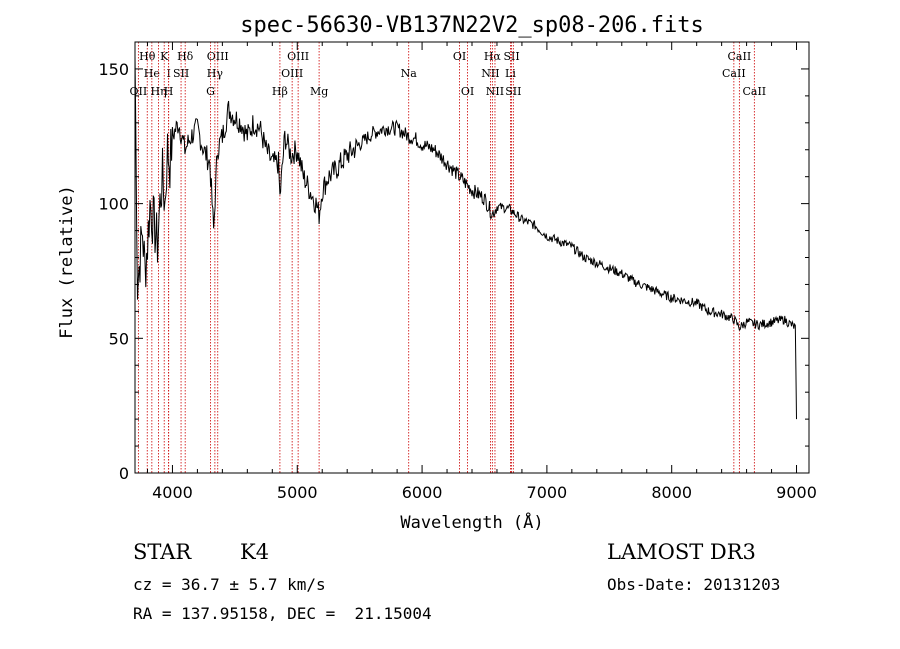  Describe the element at coordinates (172, 492) in the screenshot. I see `x-tick-label: 4000` at that location.